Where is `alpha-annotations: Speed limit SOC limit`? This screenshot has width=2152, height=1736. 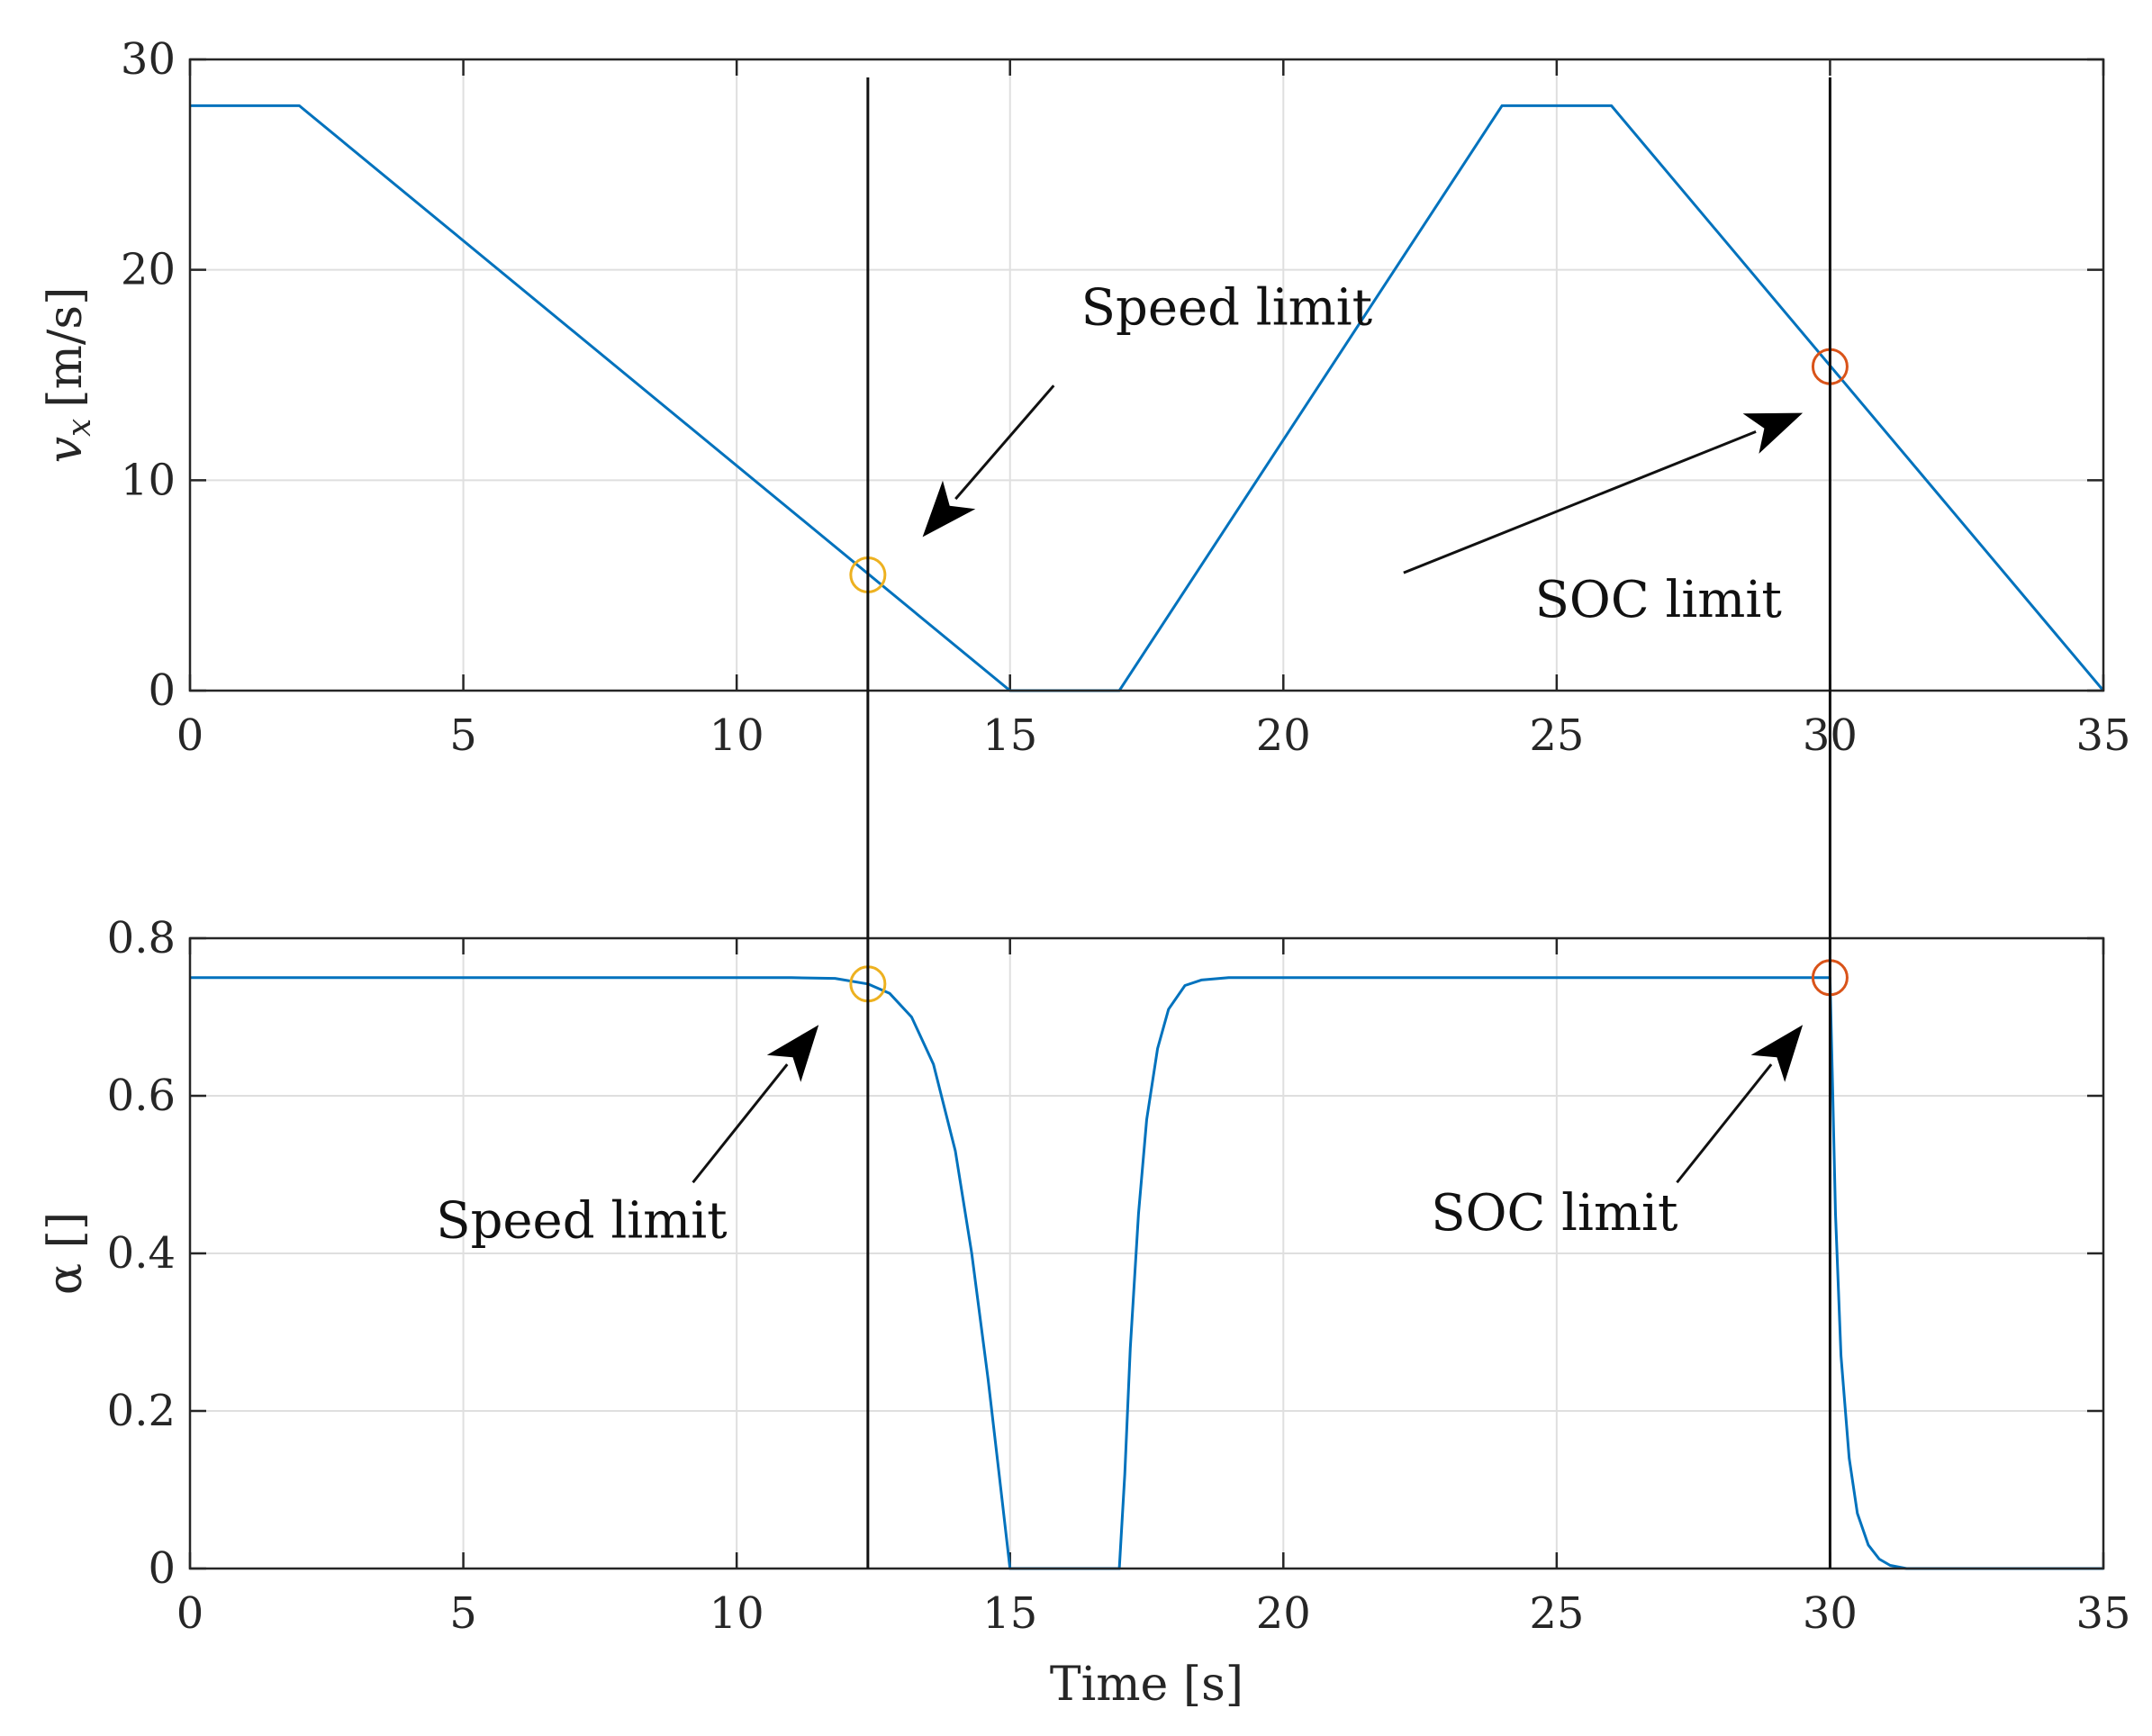
alpha-annotations: Speed limit SOC limit is located at coordinates (1120, 1138).